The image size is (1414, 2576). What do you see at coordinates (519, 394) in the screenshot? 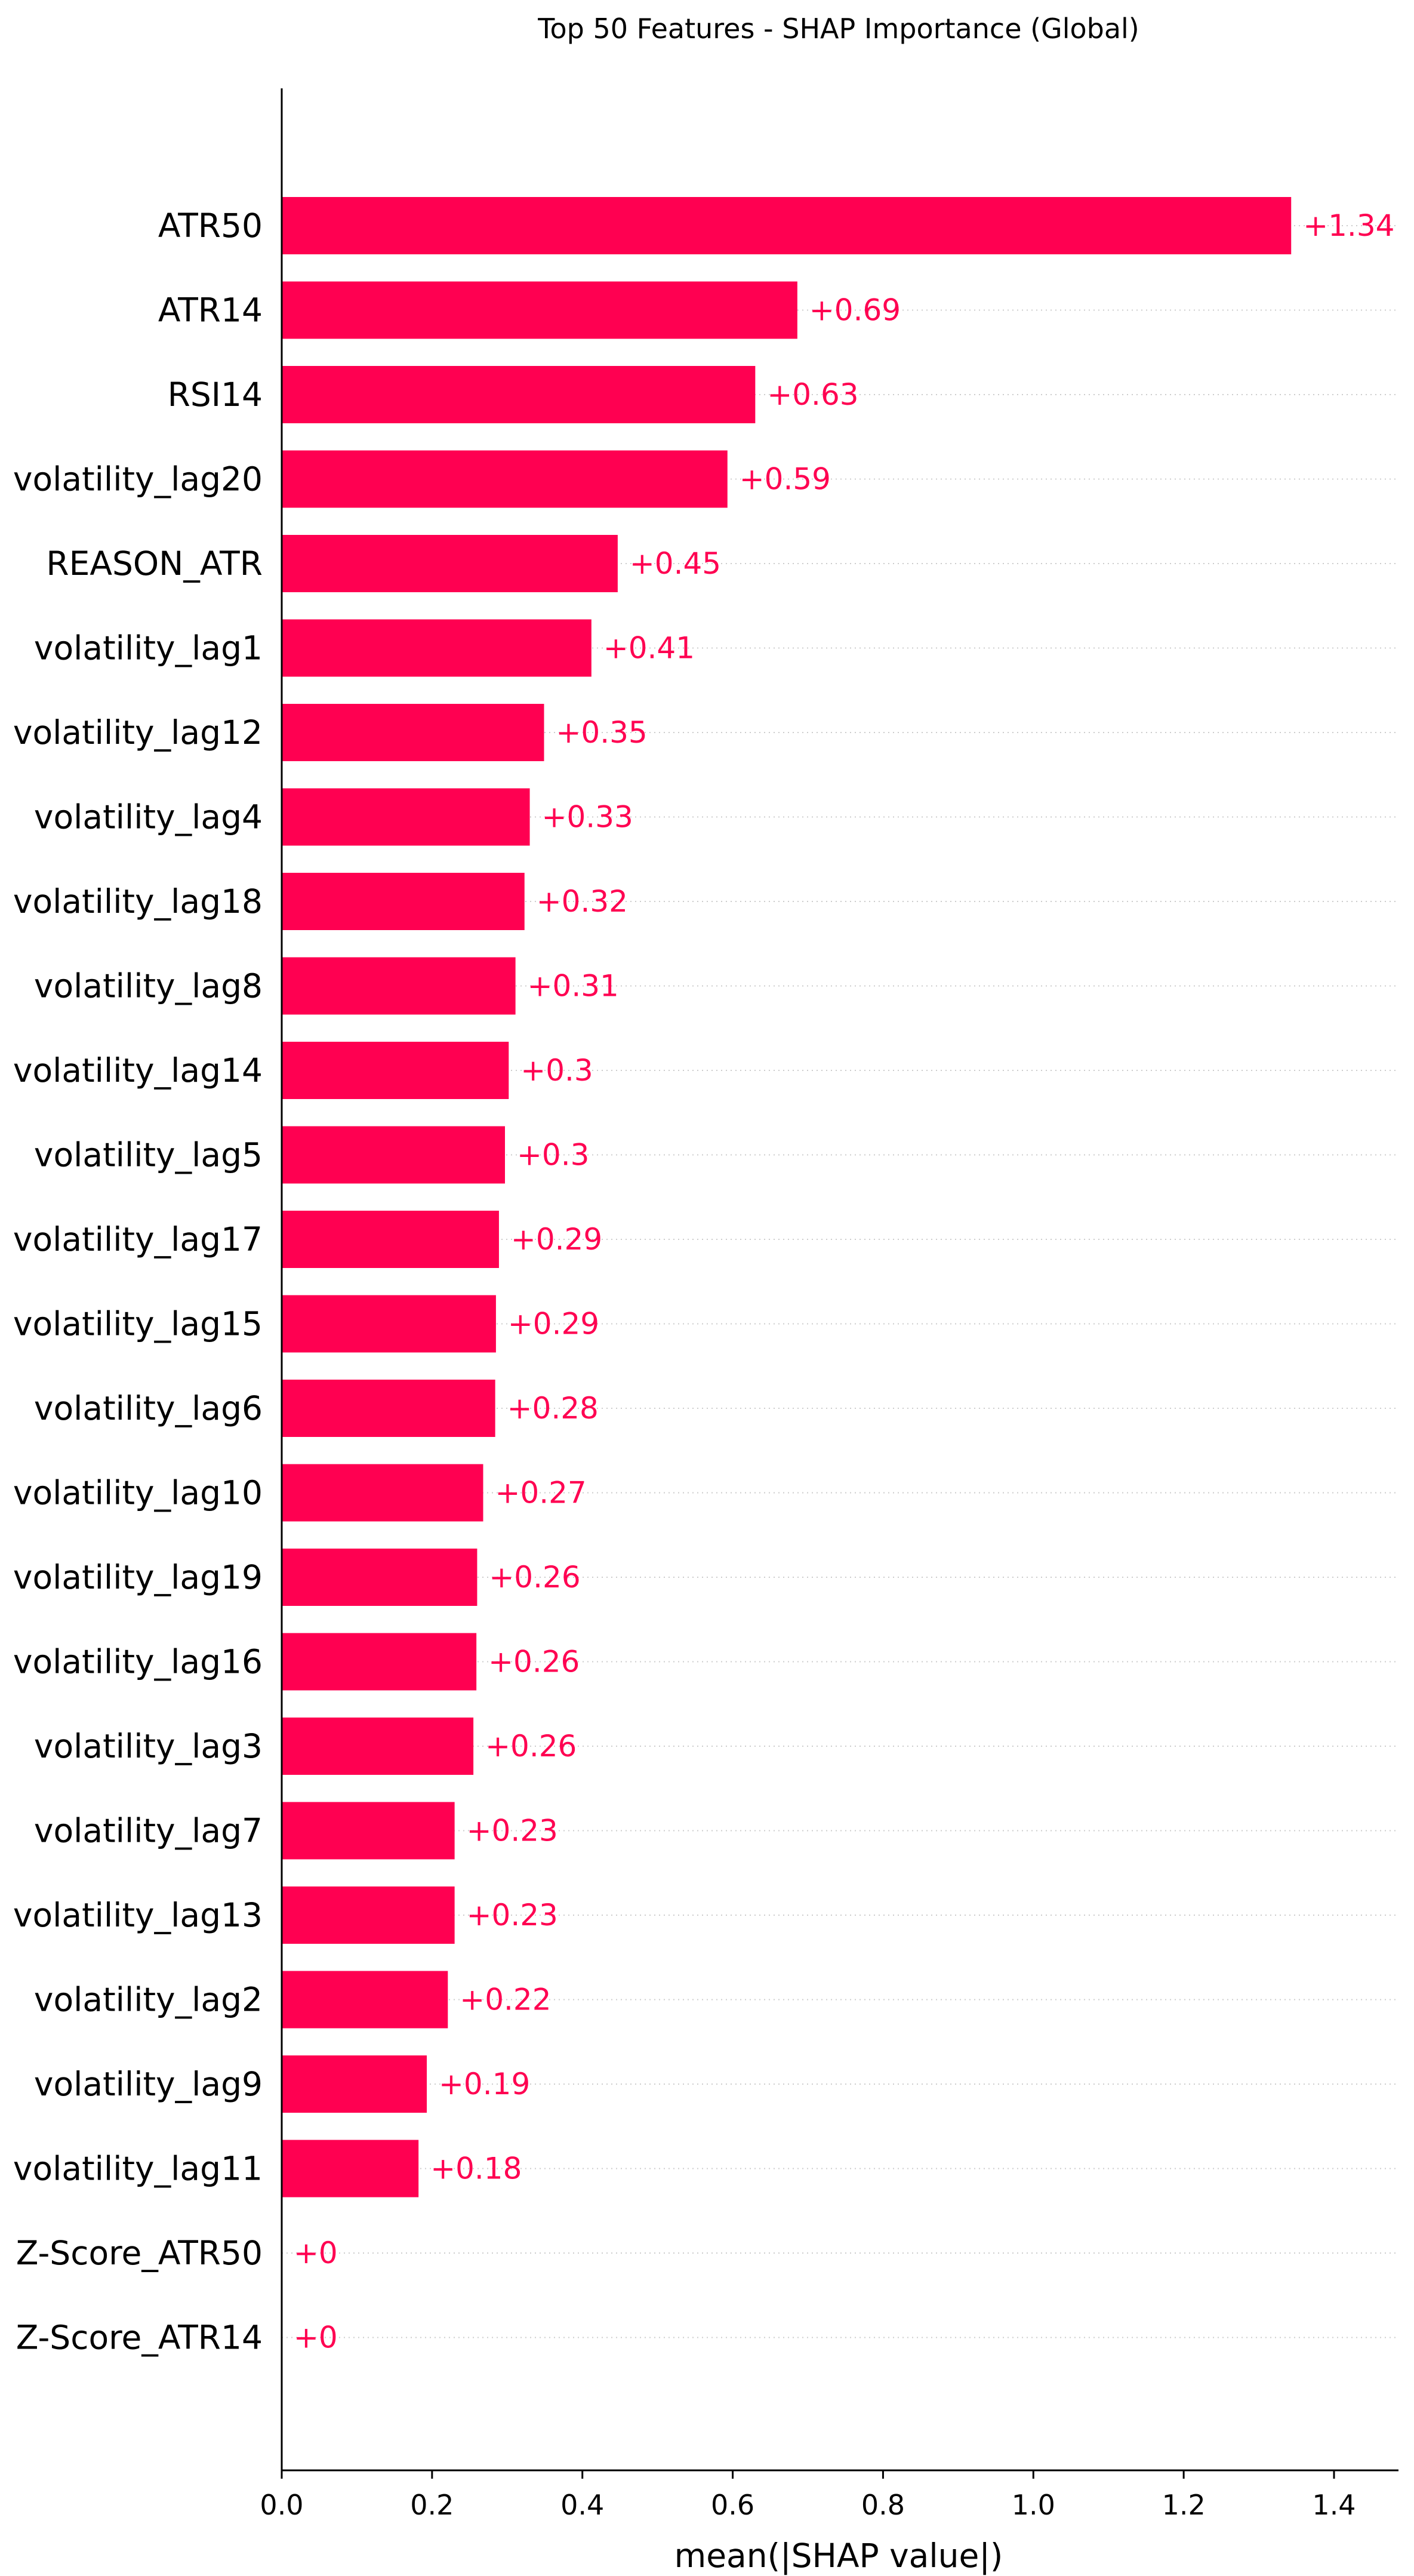
I see `bar-rsi14` at bounding box center [519, 394].